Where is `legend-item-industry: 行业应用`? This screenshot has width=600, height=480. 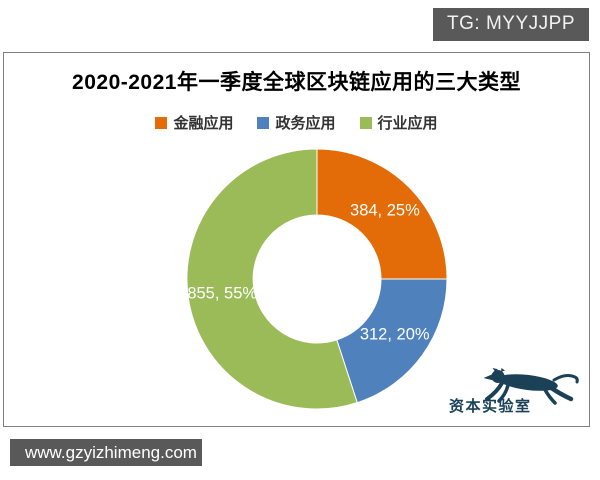 legend-item-industry: 行业应用 is located at coordinates (398, 122).